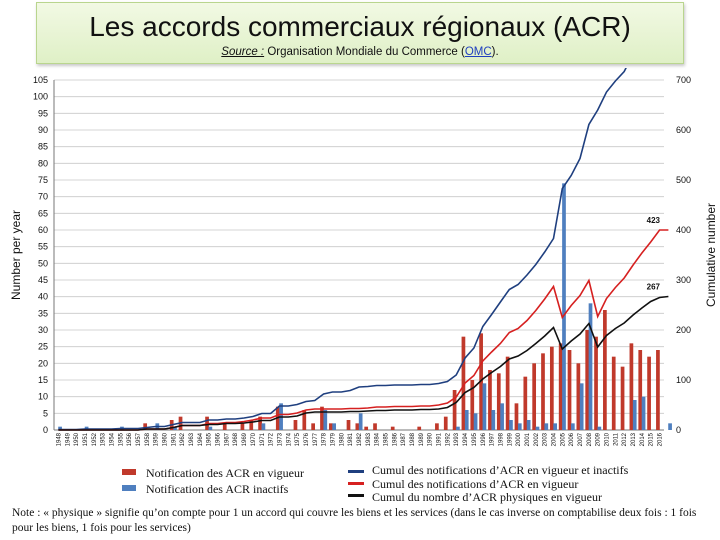 This screenshot has width=720, height=540. What do you see at coordinates (307, 439) in the screenshot?
I see `x-tick-year: 1976` at bounding box center [307, 439].